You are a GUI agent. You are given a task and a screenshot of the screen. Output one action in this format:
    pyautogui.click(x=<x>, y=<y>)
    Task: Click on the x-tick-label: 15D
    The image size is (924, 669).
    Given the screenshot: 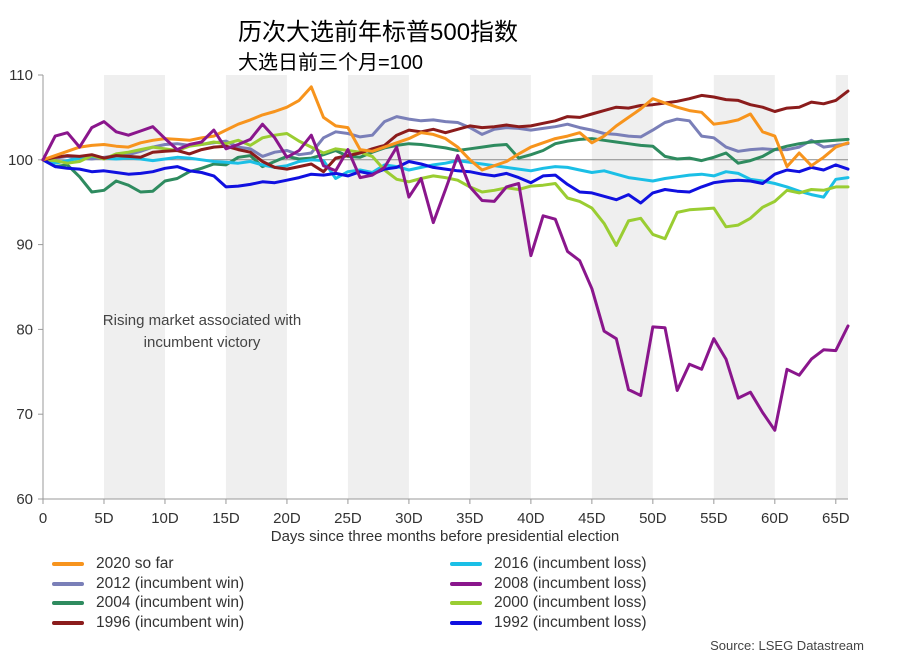 What is the action you would take?
    pyautogui.click(x=226, y=518)
    